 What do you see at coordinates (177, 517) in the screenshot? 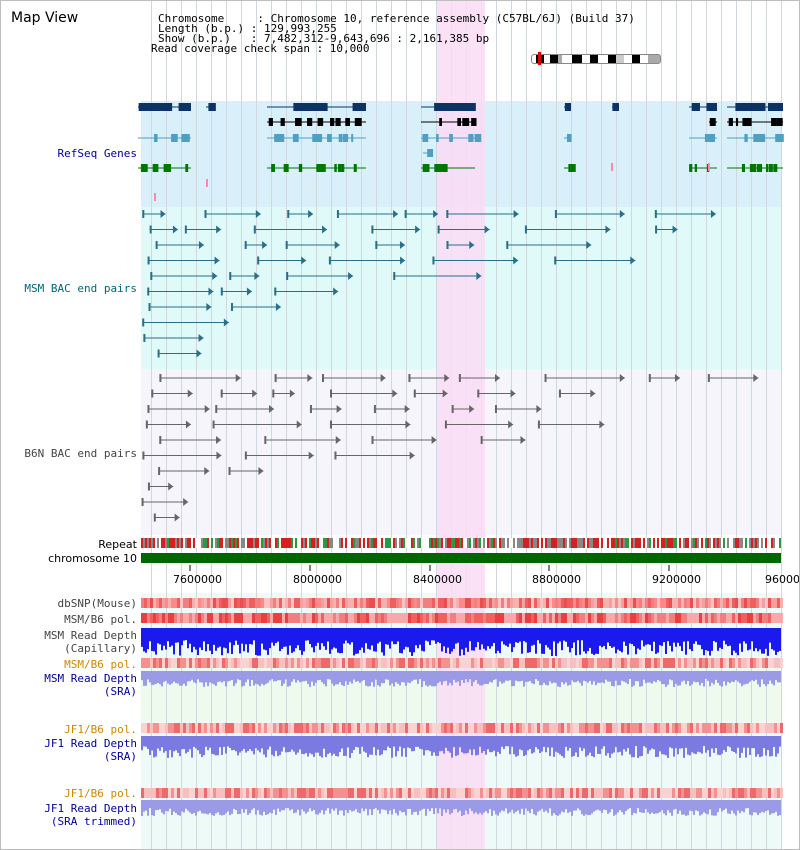
I see `b6n-bac-end` at bounding box center [177, 517].